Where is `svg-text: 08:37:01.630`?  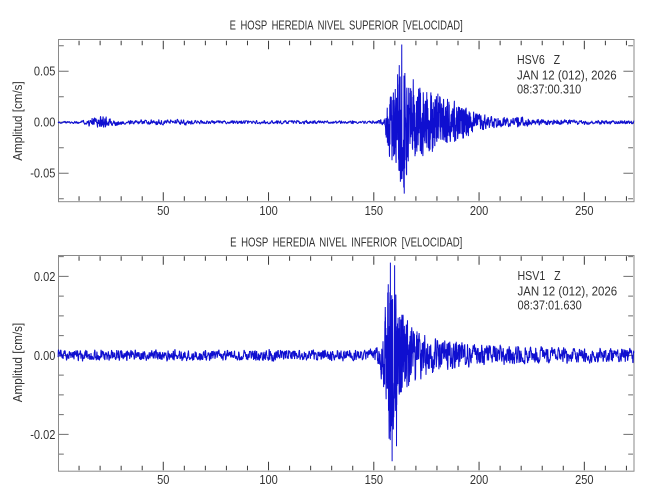 svg-text: 08:37:01.630 is located at coordinates (550, 306).